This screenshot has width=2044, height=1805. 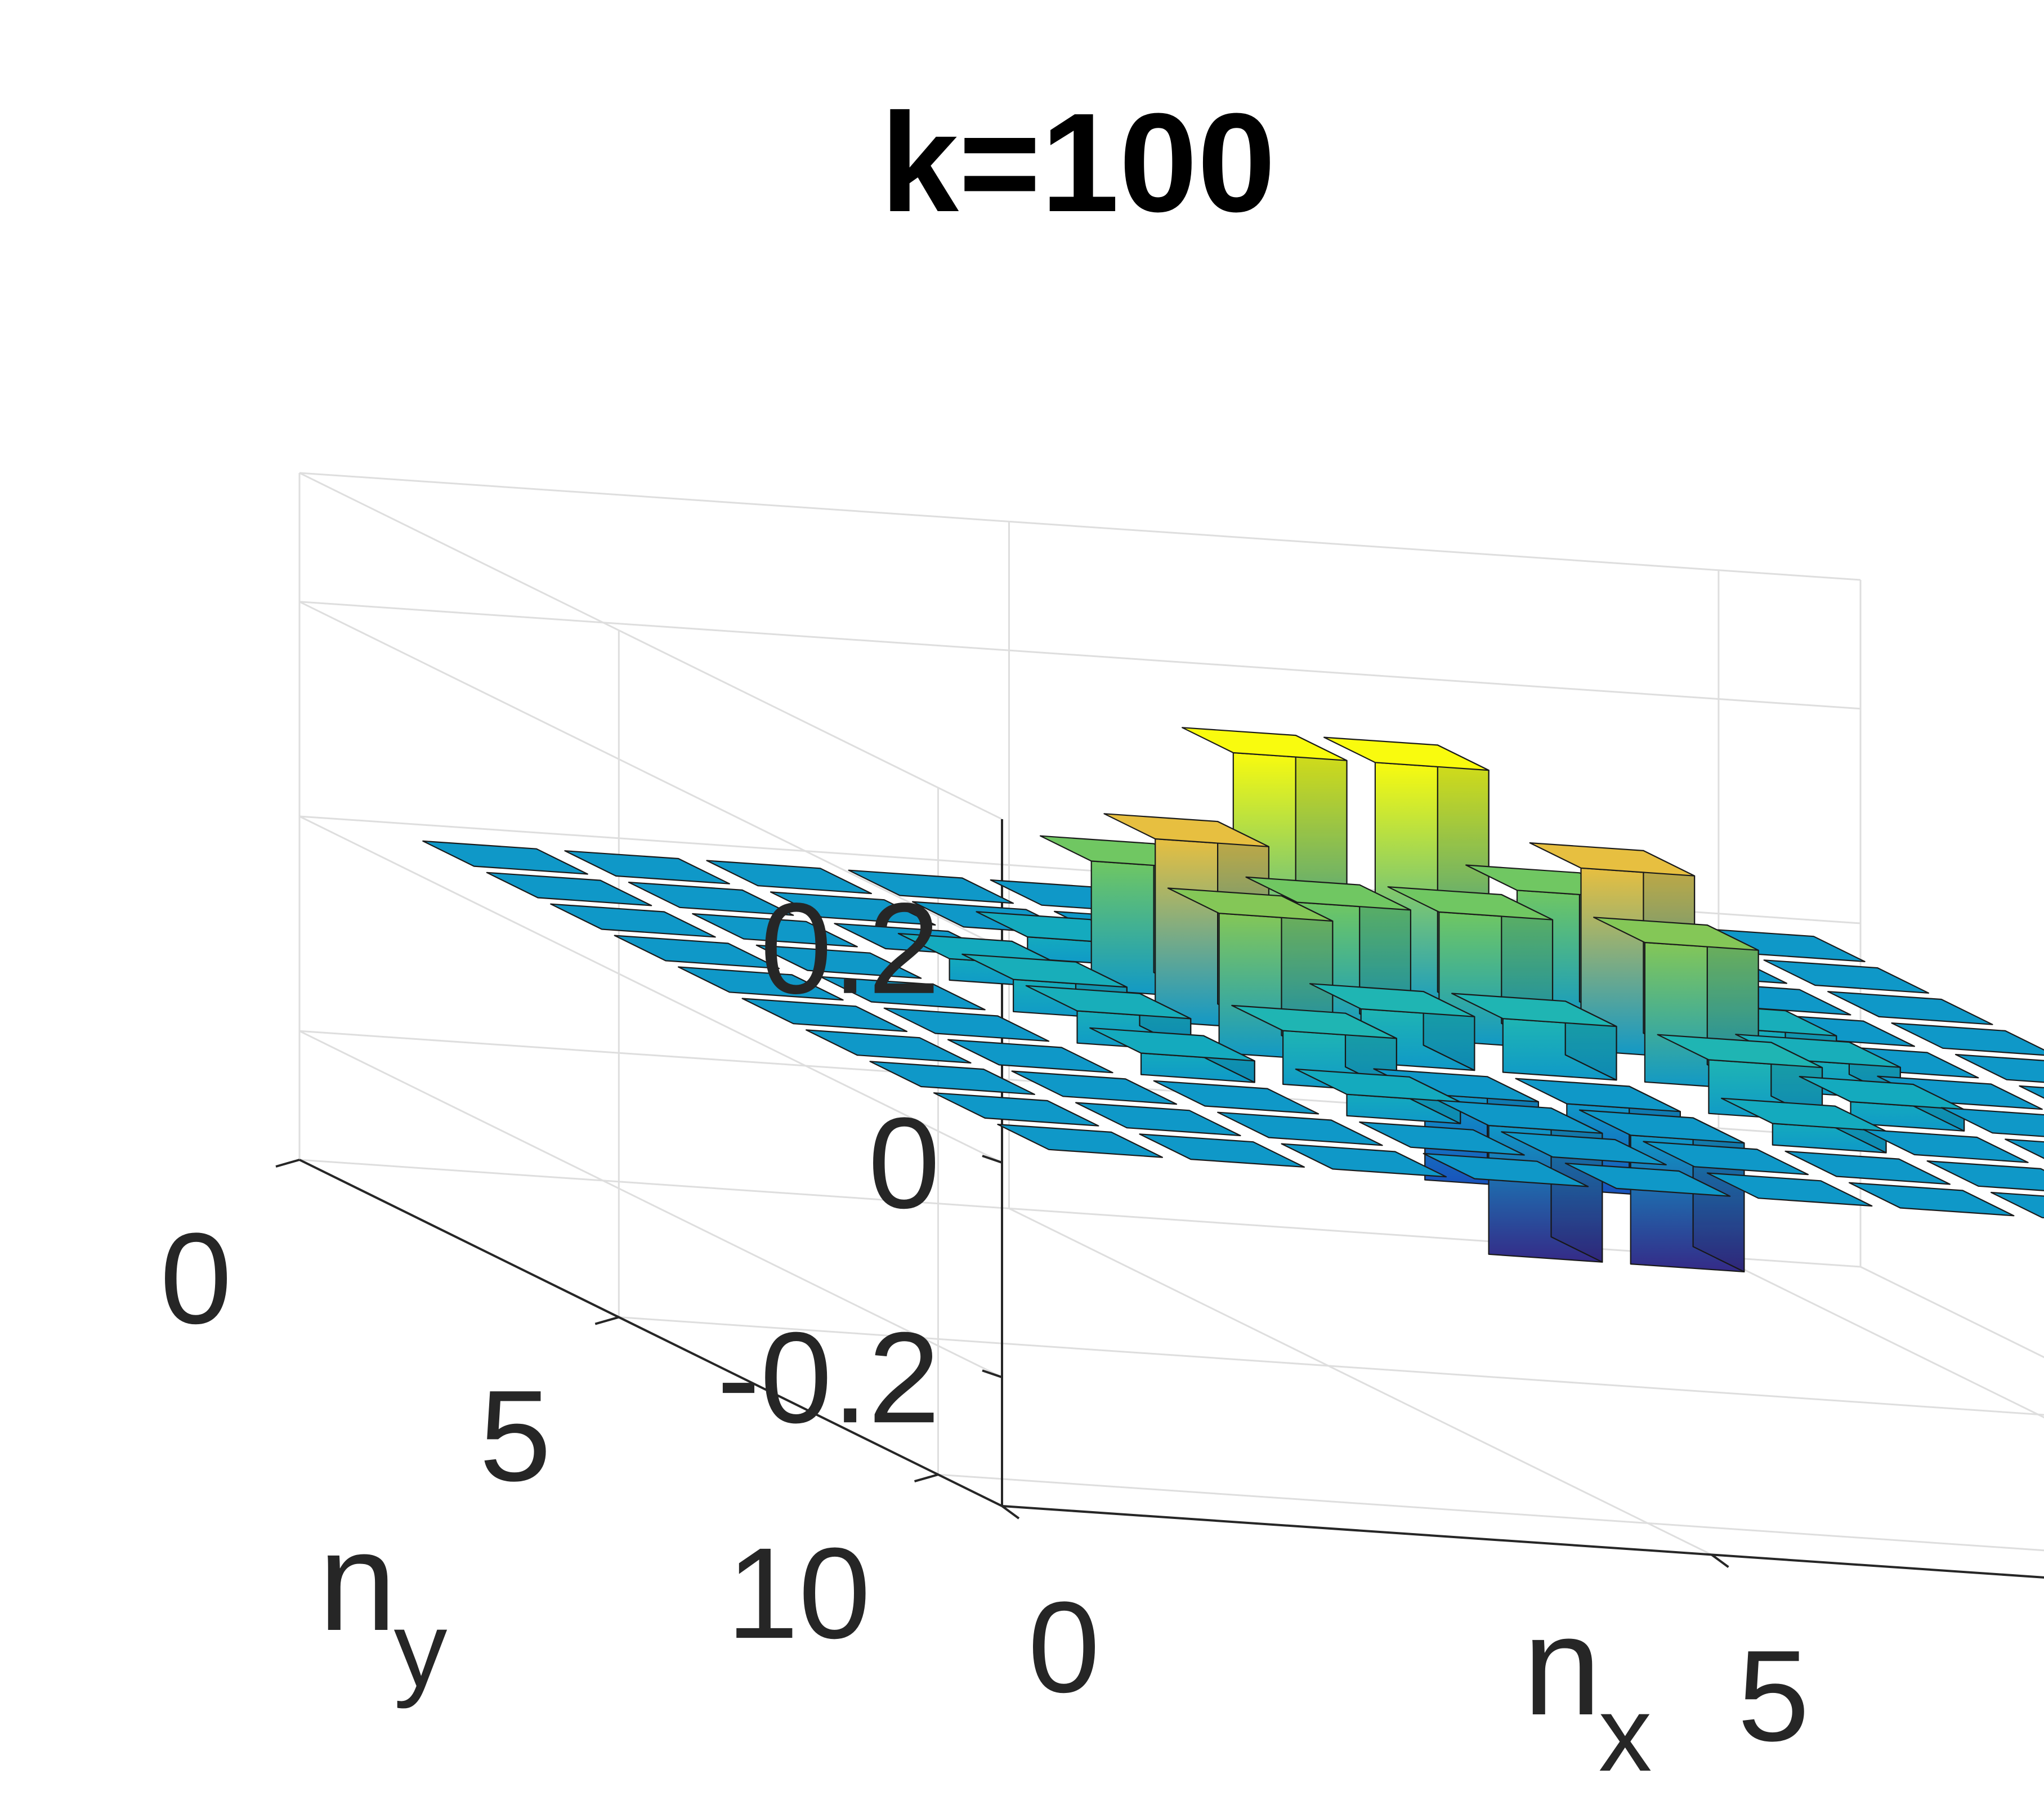 What do you see at coordinates (1584, 1148) in the screenshot?
I see `bar-r8-c4` at bounding box center [1584, 1148].